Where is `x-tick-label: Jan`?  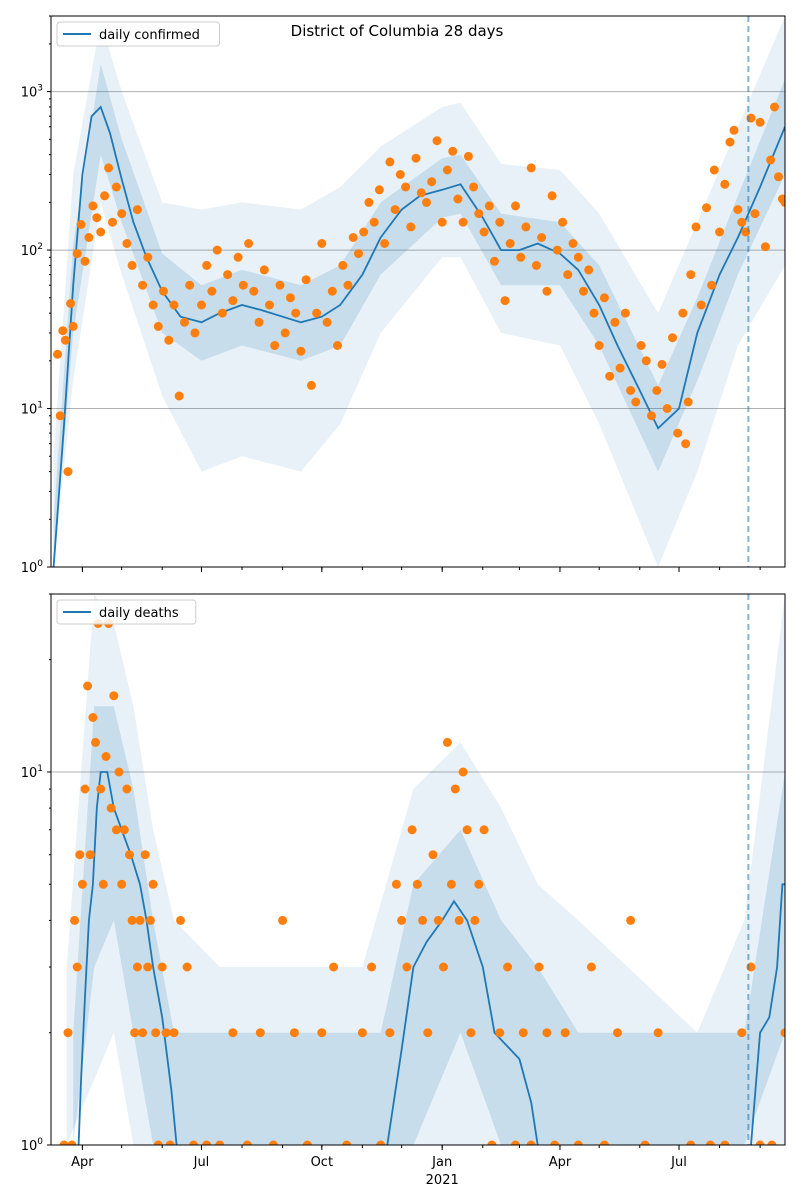
x-tick-label: Jan is located at coordinates (441, 1162).